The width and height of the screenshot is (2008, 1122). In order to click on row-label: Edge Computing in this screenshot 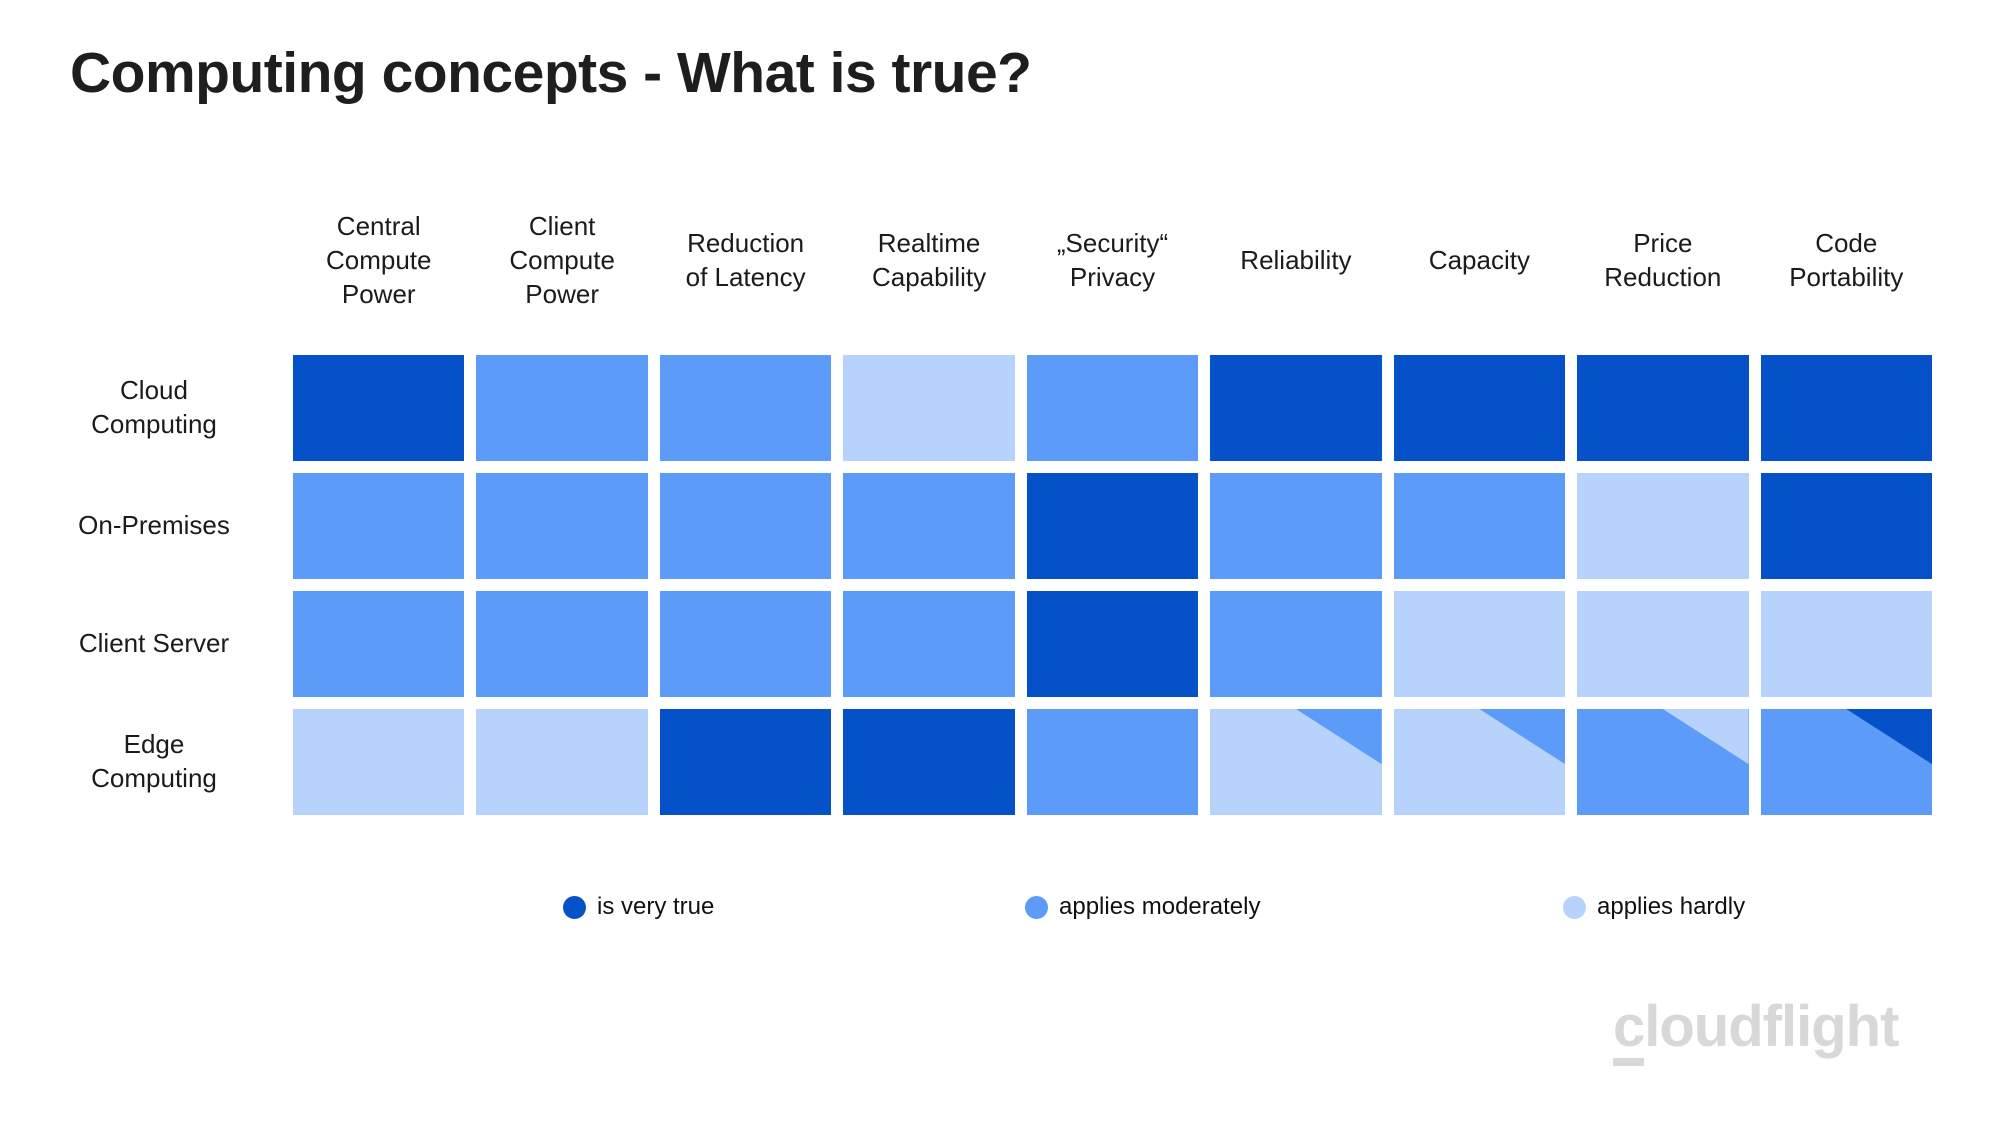, I will do `click(154, 761)`.